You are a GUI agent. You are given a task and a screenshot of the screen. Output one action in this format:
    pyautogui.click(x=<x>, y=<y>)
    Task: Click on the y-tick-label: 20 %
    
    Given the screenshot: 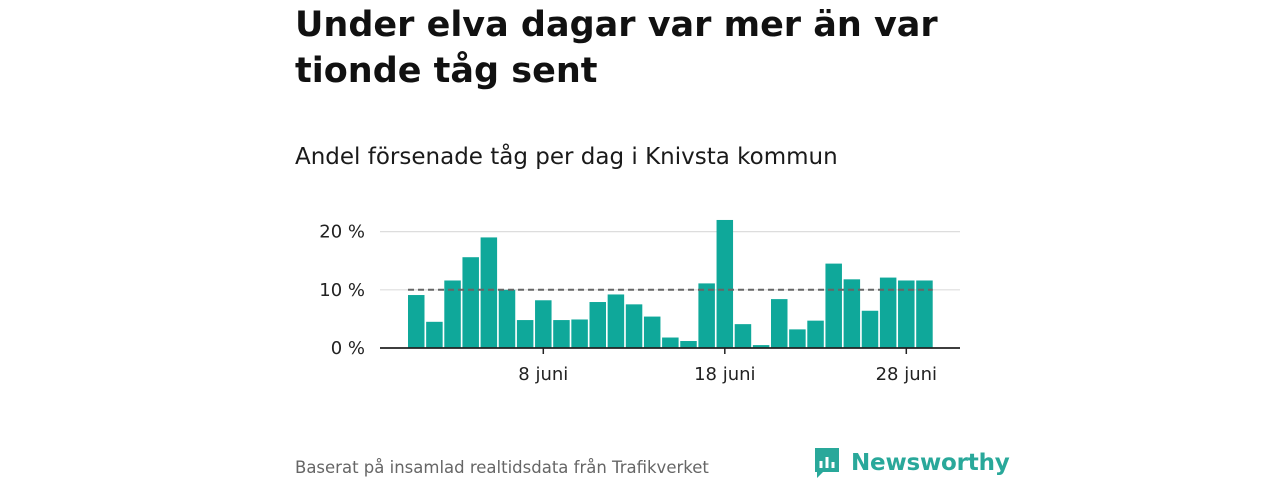 What is the action you would take?
    pyautogui.click(x=342, y=232)
    